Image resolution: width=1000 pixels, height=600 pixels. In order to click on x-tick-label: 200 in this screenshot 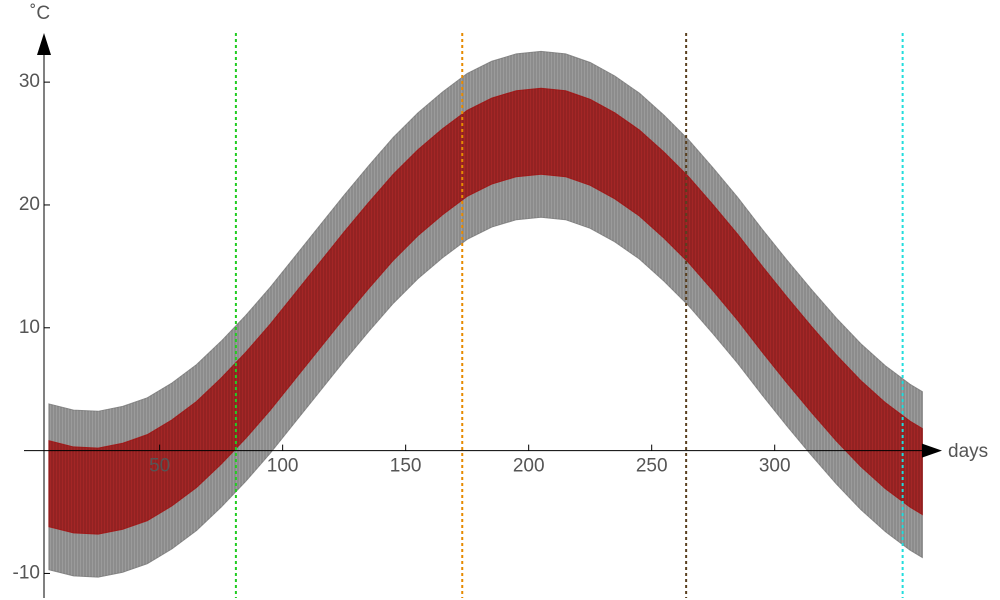, I will do `click(529, 466)`.